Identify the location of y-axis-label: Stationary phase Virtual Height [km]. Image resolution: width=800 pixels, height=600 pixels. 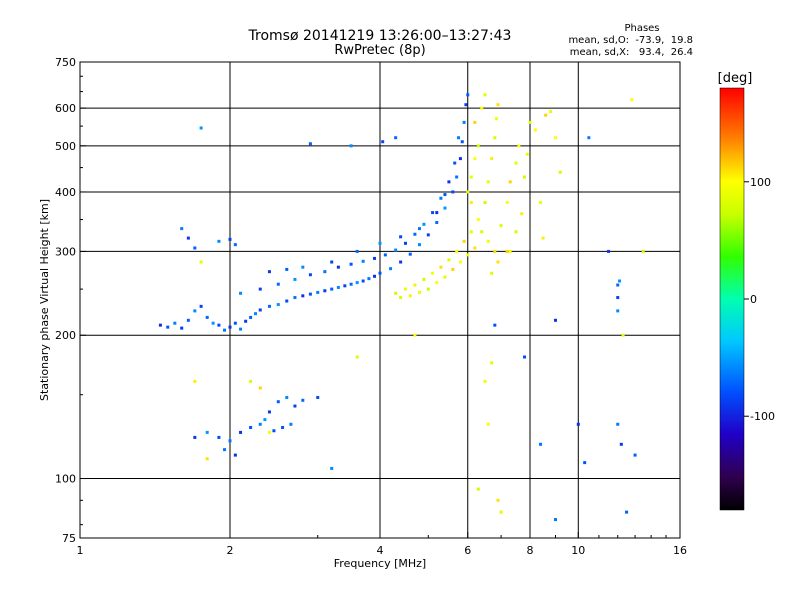
(44, 300).